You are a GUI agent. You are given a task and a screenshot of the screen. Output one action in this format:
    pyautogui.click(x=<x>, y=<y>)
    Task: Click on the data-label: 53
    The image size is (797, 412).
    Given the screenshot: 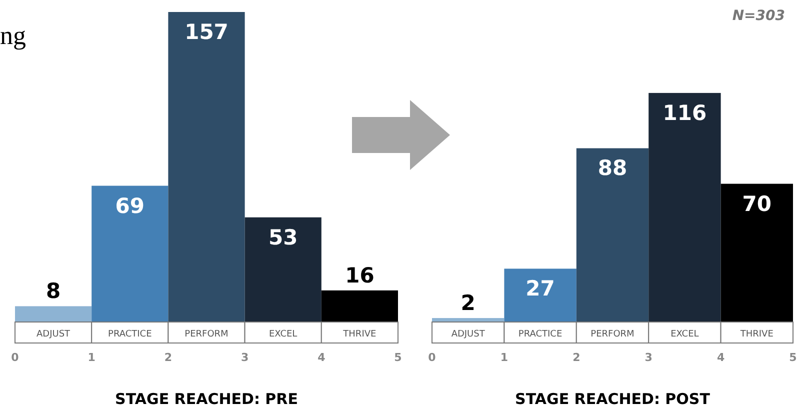 What is the action you would take?
    pyautogui.click(x=283, y=237)
    